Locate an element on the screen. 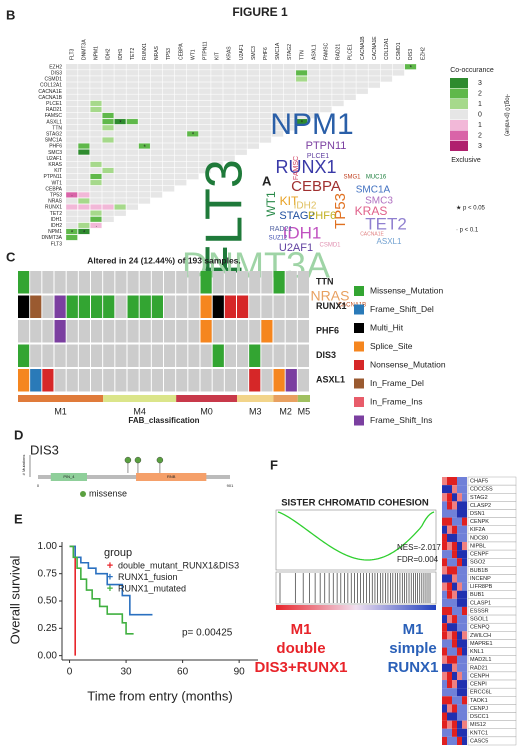 The image size is (520, 751). onco-legend-label: Multi_Hit is located at coordinates (387, 327).